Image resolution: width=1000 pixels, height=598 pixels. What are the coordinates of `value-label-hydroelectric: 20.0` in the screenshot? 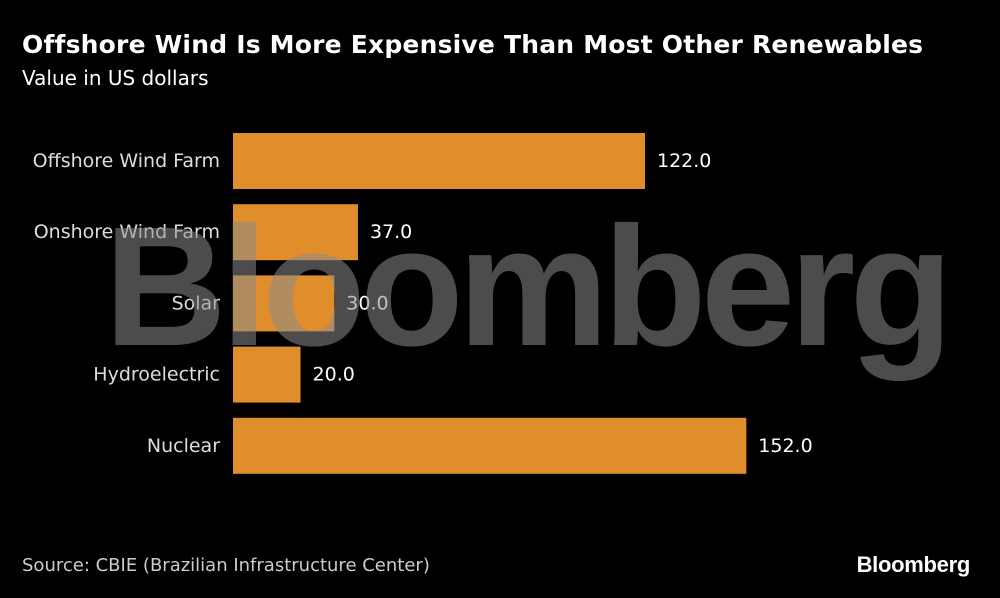 It's located at (334, 375).